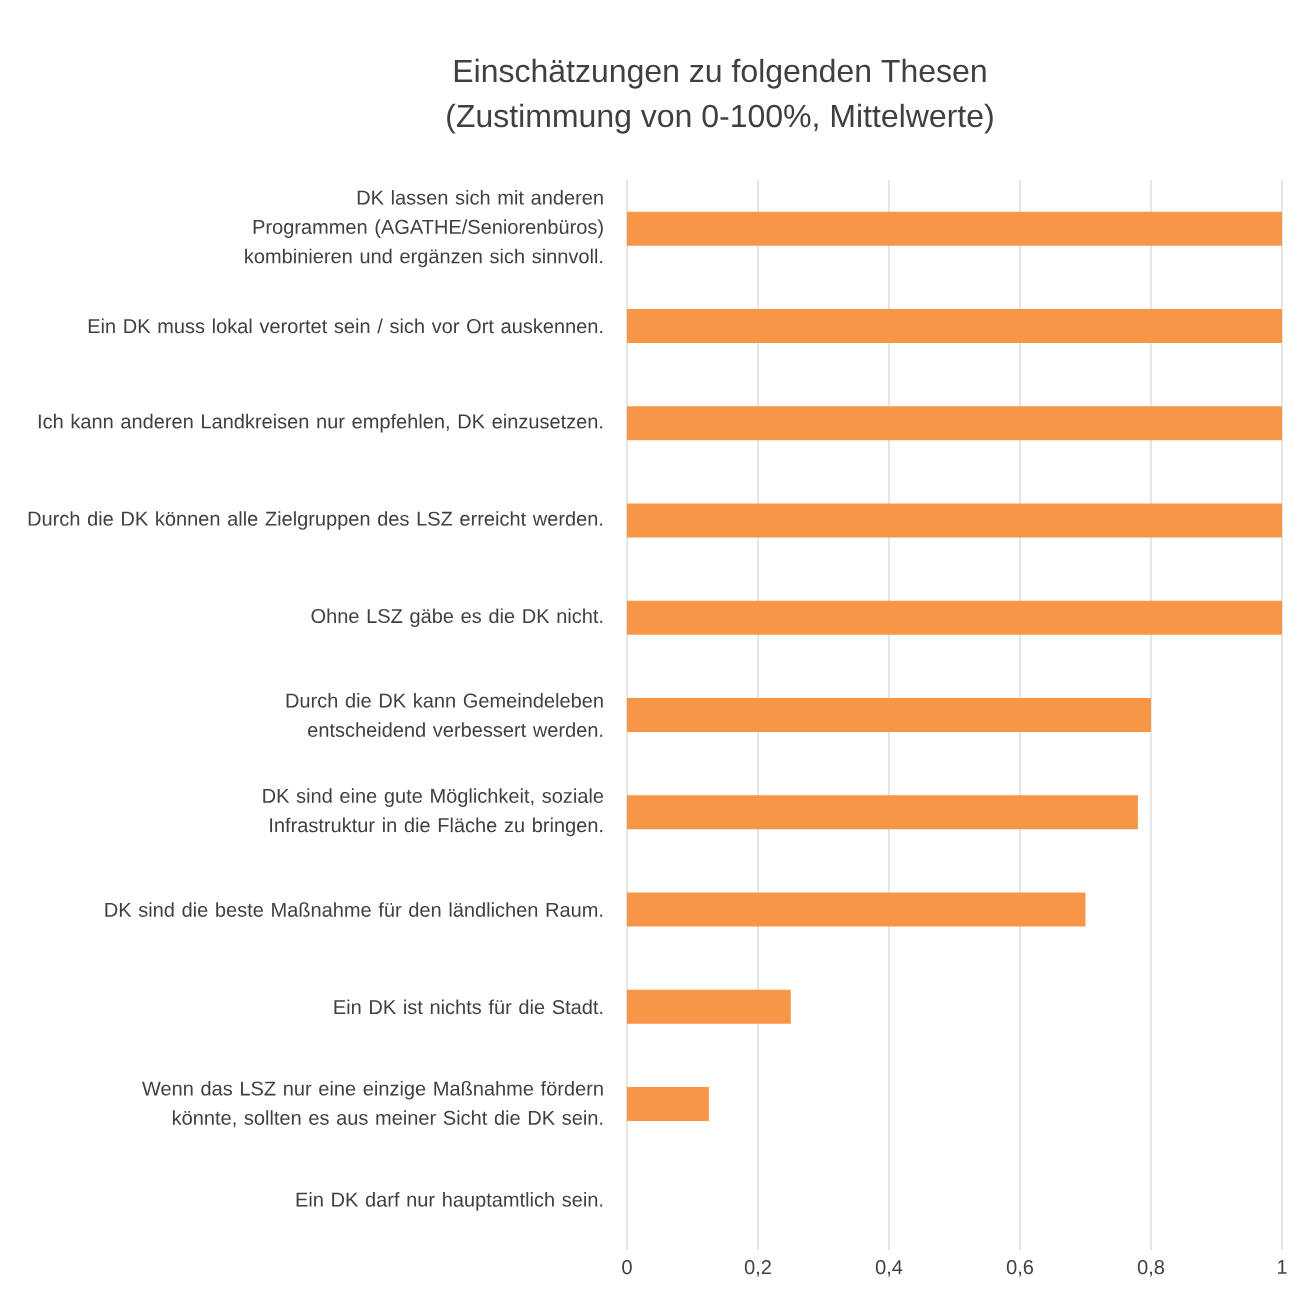 This screenshot has width=1311, height=1294. What do you see at coordinates (1020, 1268) in the screenshot?
I see `x-tick-label: 0,6` at bounding box center [1020, 1268].